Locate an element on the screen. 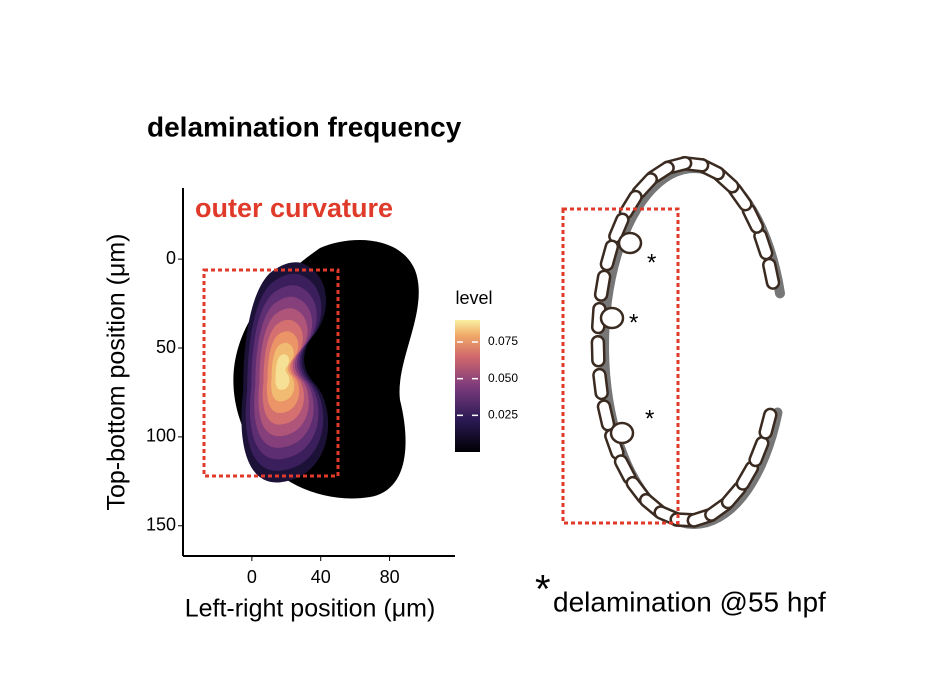 The image size is (930, 694). density-field is located at coordinates (326, 369).